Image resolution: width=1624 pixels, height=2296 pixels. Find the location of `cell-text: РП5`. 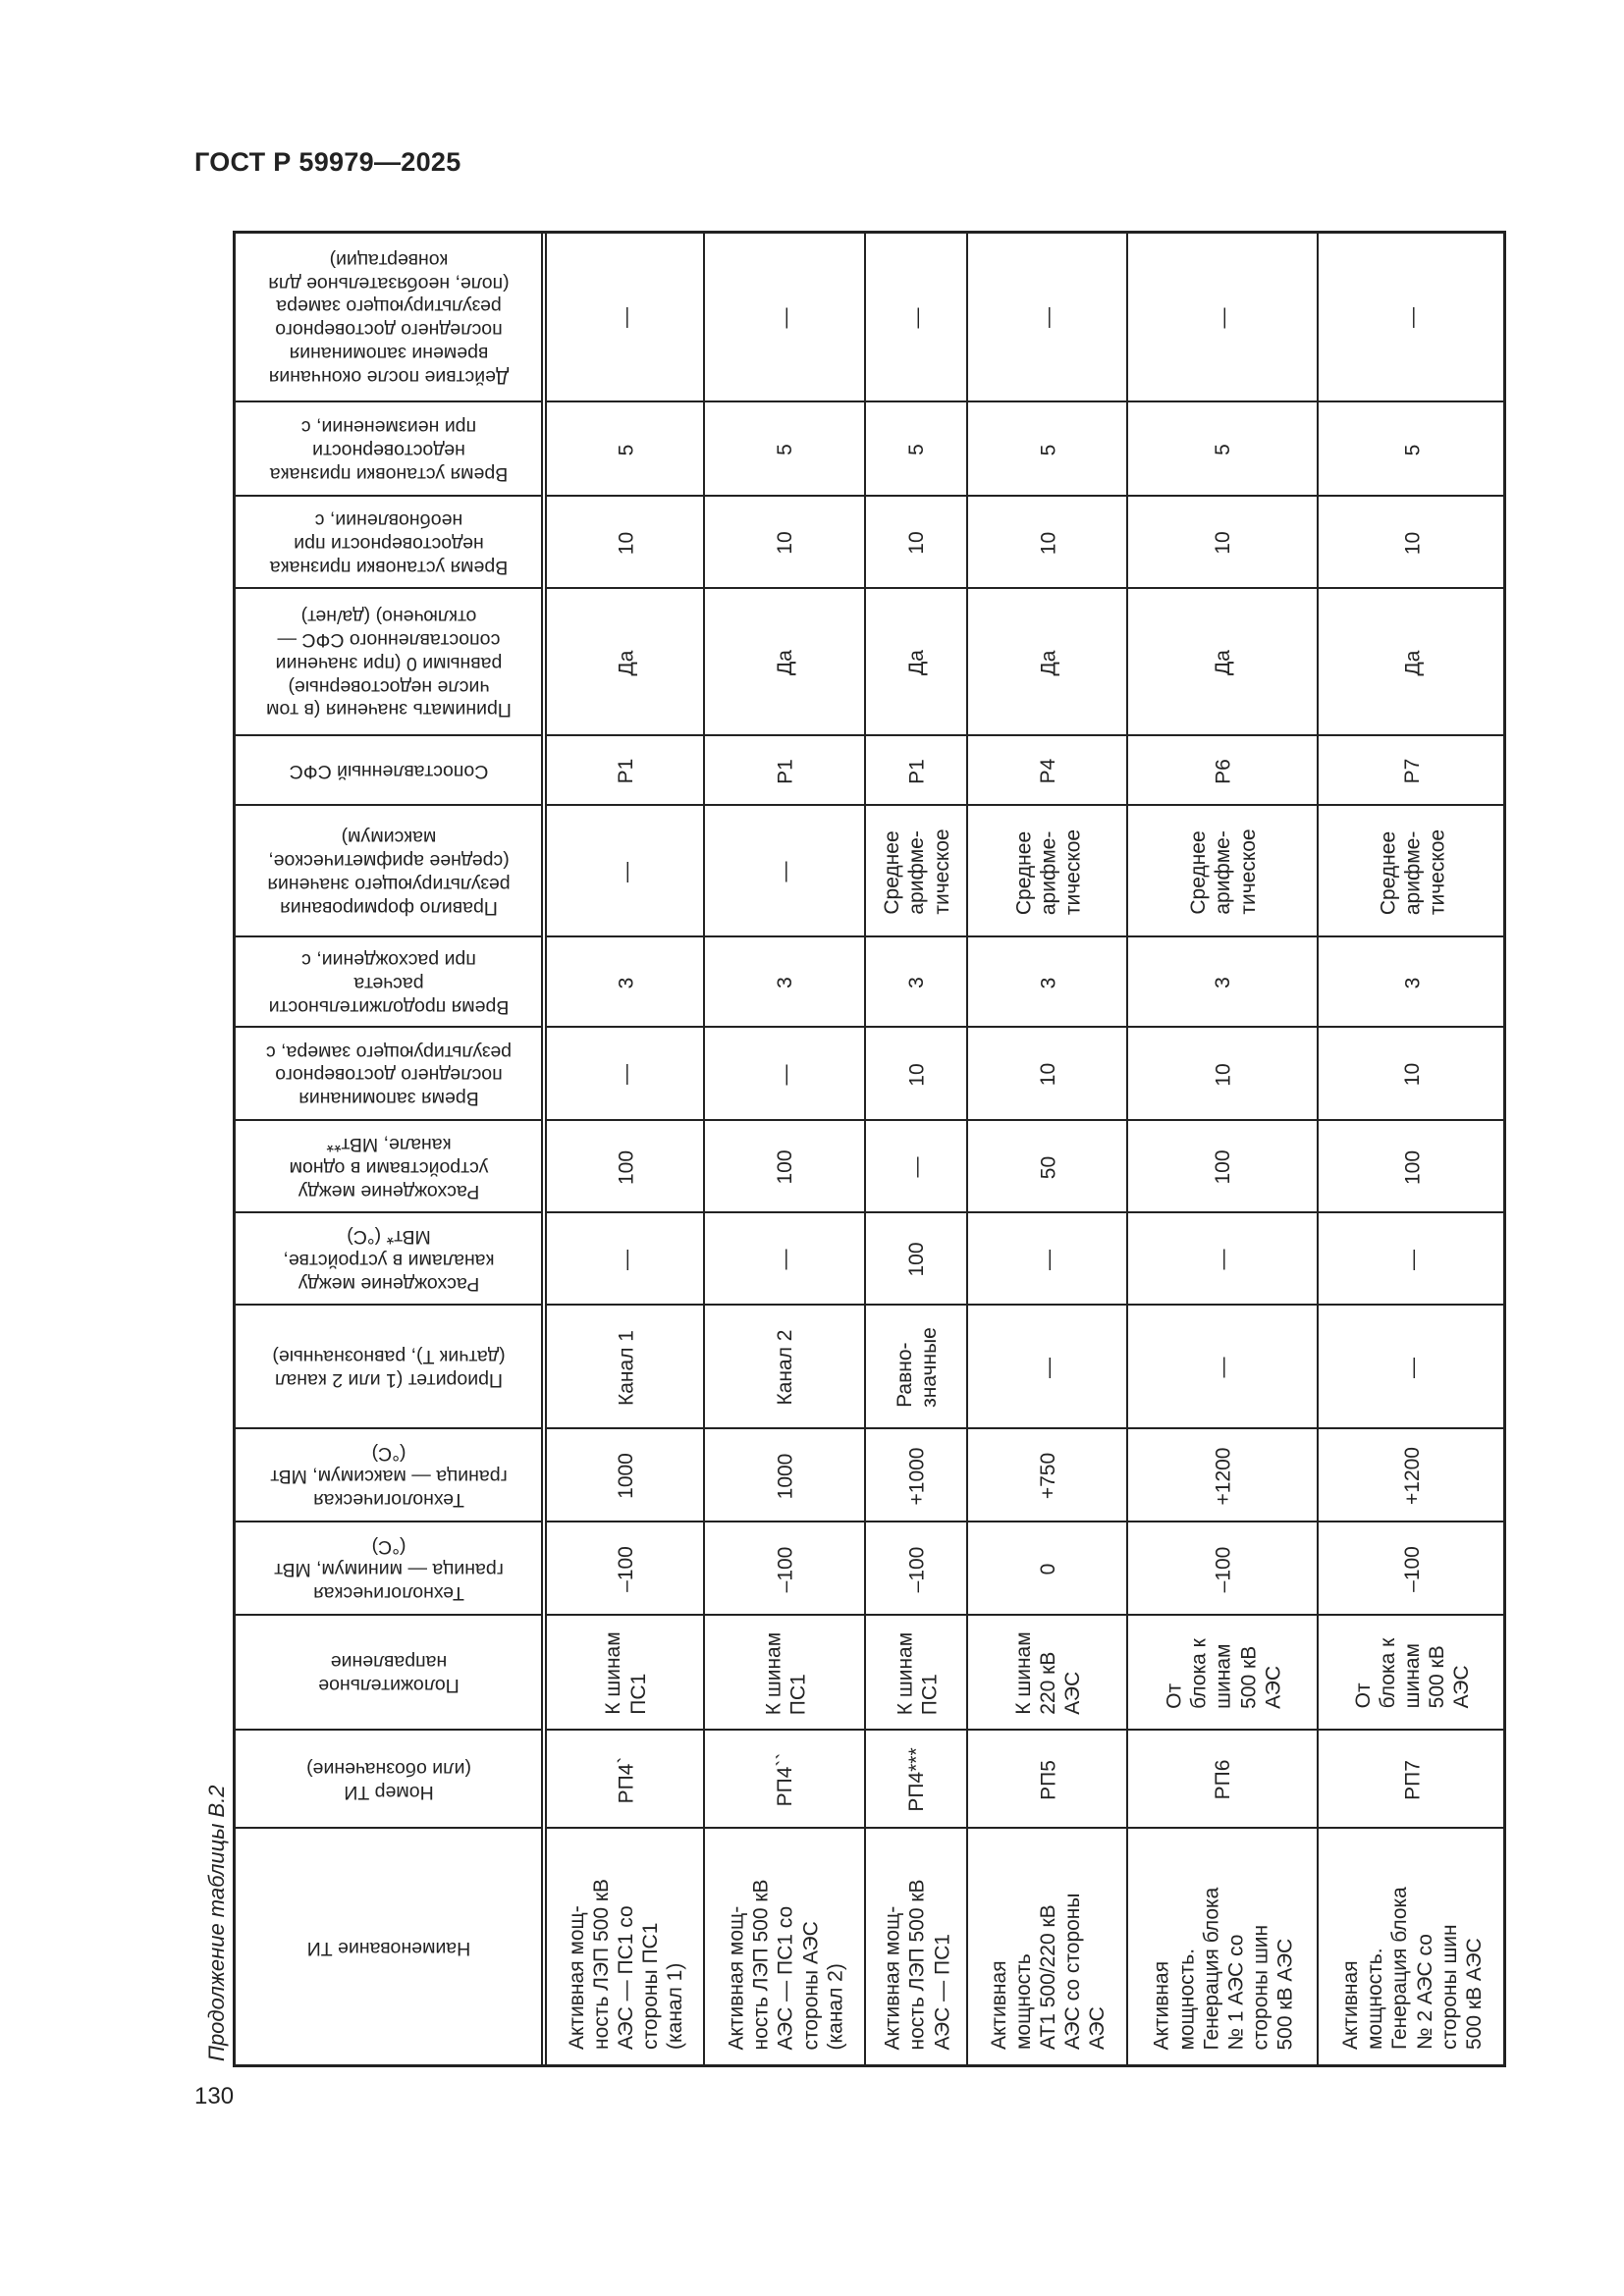

cell-text: РП5 is located at coordinates (1047, 1779).